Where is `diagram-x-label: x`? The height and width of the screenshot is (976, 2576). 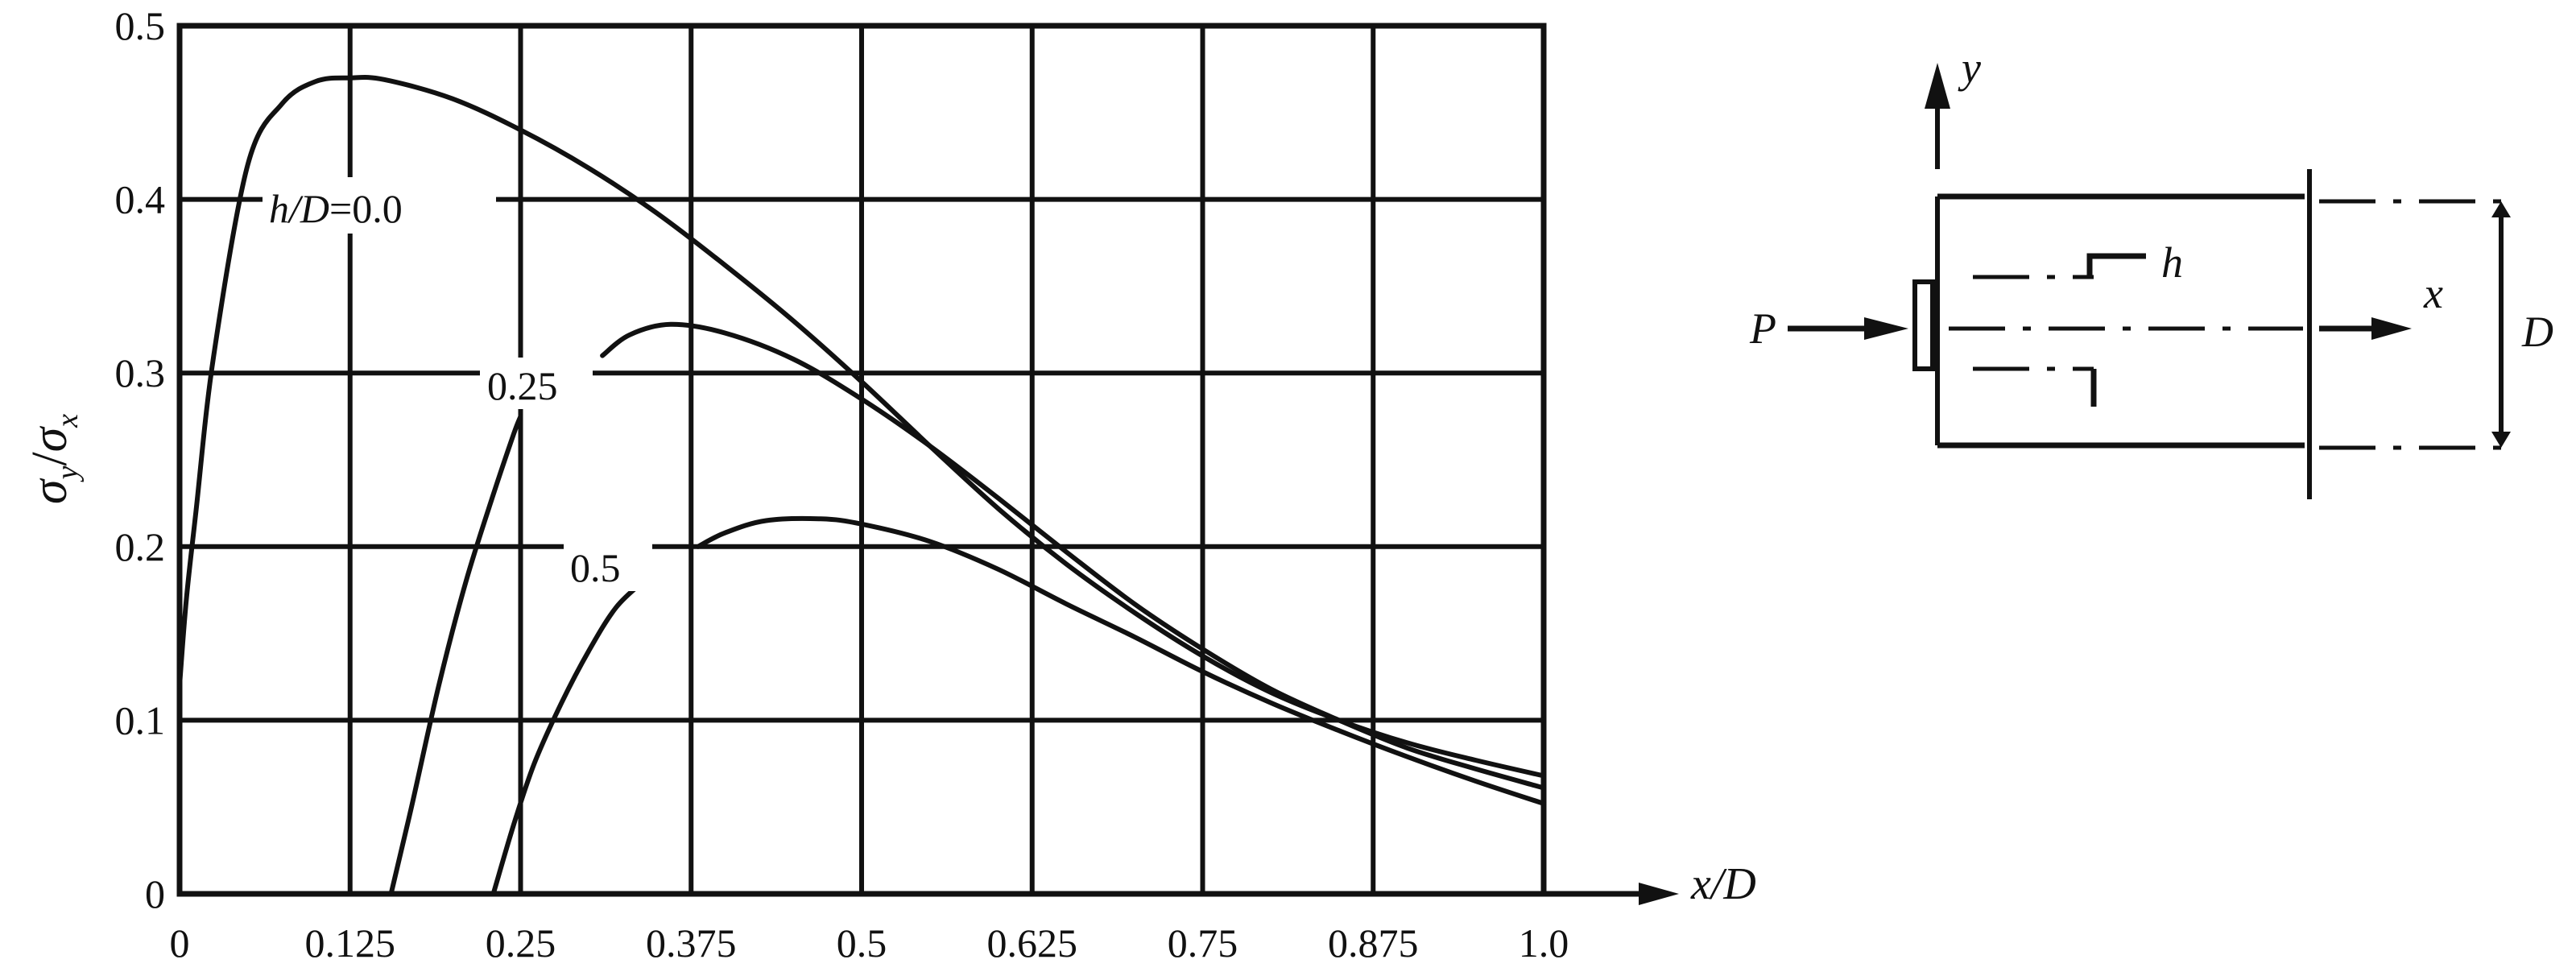 diagram-x-label: x is located at coordinates (2433, 293).